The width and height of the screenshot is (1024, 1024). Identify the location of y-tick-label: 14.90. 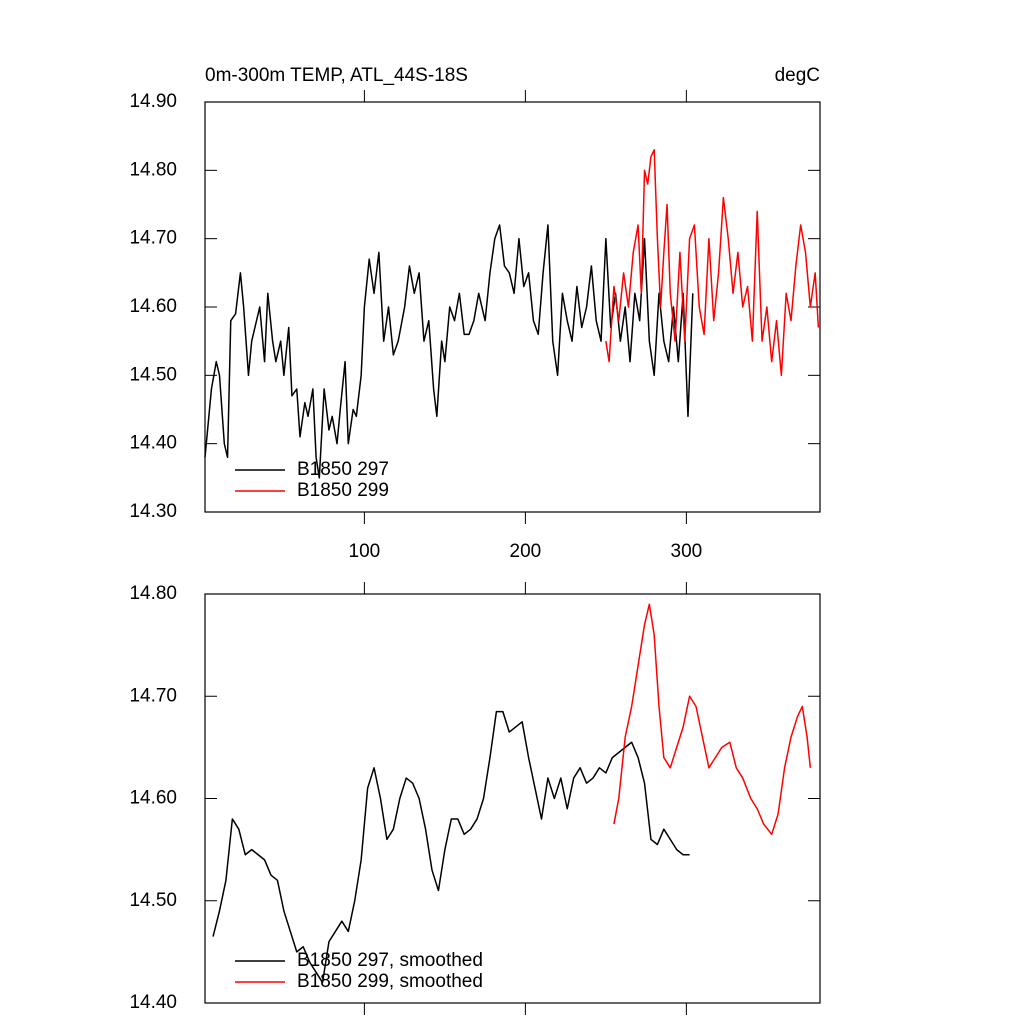
(153, 101).